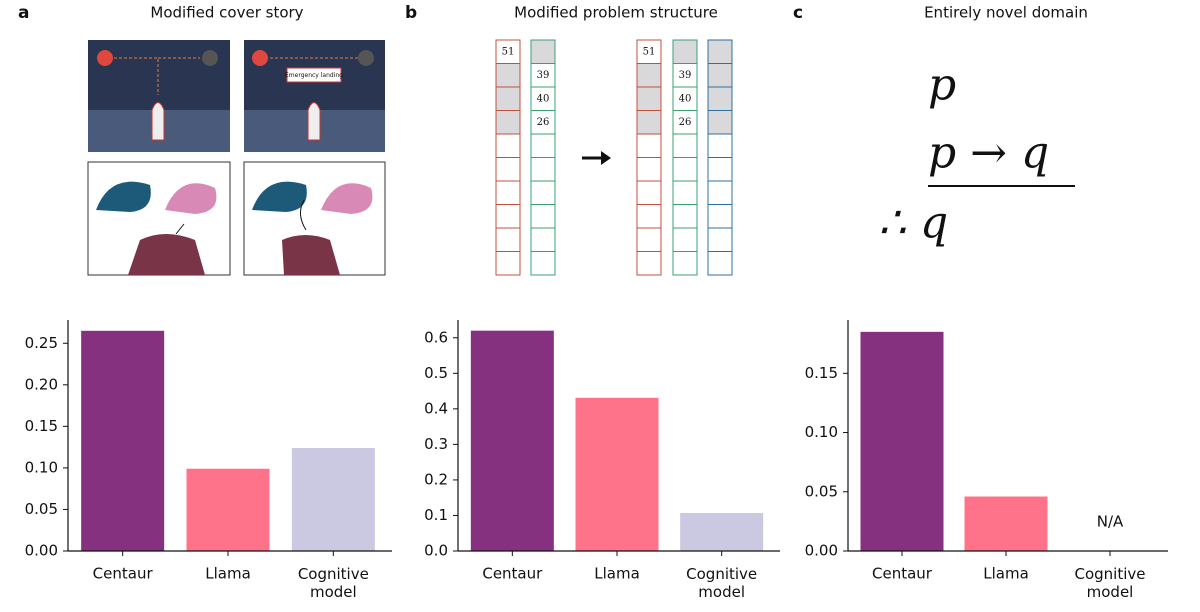 The width and height of the screenshot is (1200, 612). I want to click on illustration-a: Emergency landing, so click(236, 158).